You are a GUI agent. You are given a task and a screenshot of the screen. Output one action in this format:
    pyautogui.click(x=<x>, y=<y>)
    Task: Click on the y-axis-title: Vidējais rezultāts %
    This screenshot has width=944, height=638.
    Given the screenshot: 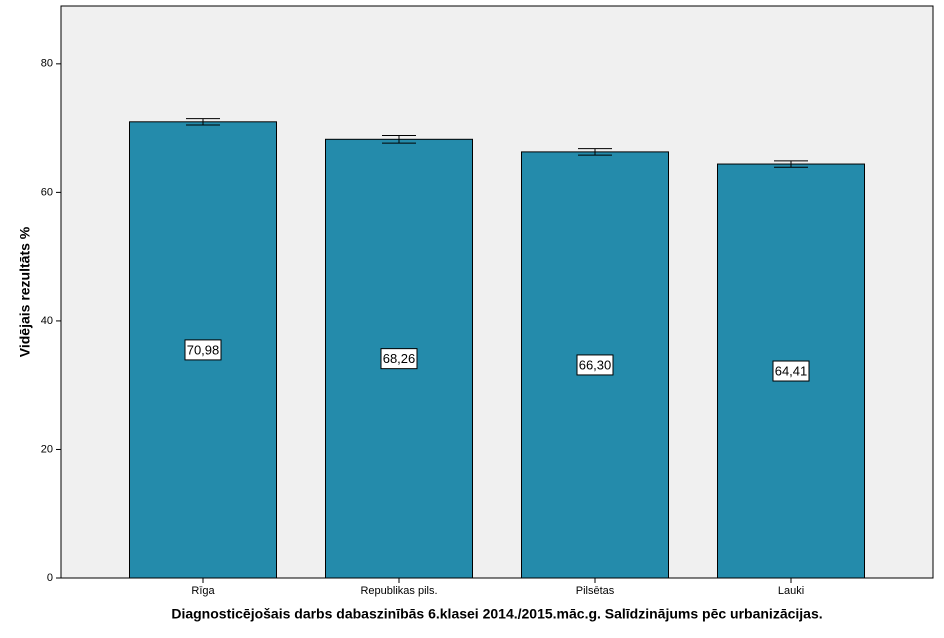 What is the action you would take?
    pyautogui.click(x=25, y=291)
    